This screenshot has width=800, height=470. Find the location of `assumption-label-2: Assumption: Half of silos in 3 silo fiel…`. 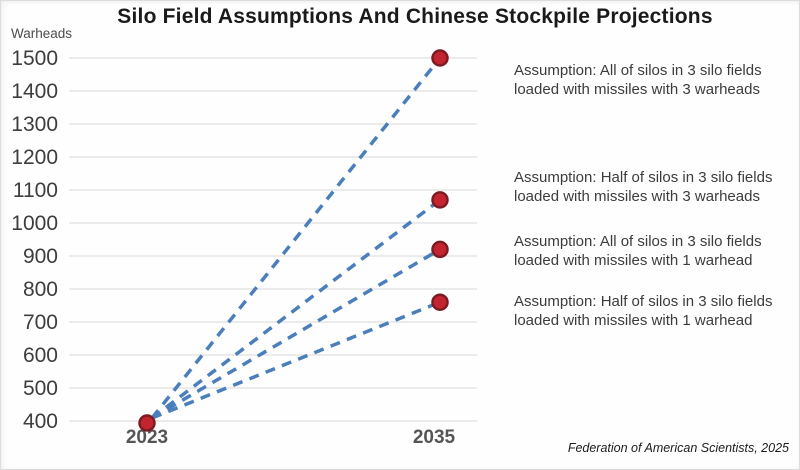

assumption-label-2: Assumption: Half of silos in 3 silo fiel… is located at coordinates (643, 187).